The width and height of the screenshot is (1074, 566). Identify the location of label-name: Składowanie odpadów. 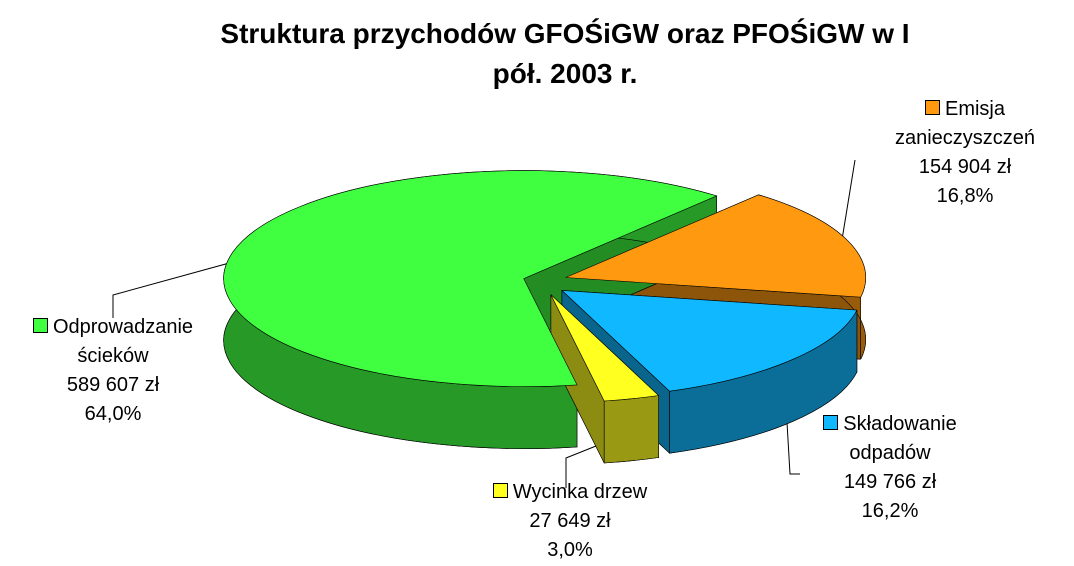
(890, 439).